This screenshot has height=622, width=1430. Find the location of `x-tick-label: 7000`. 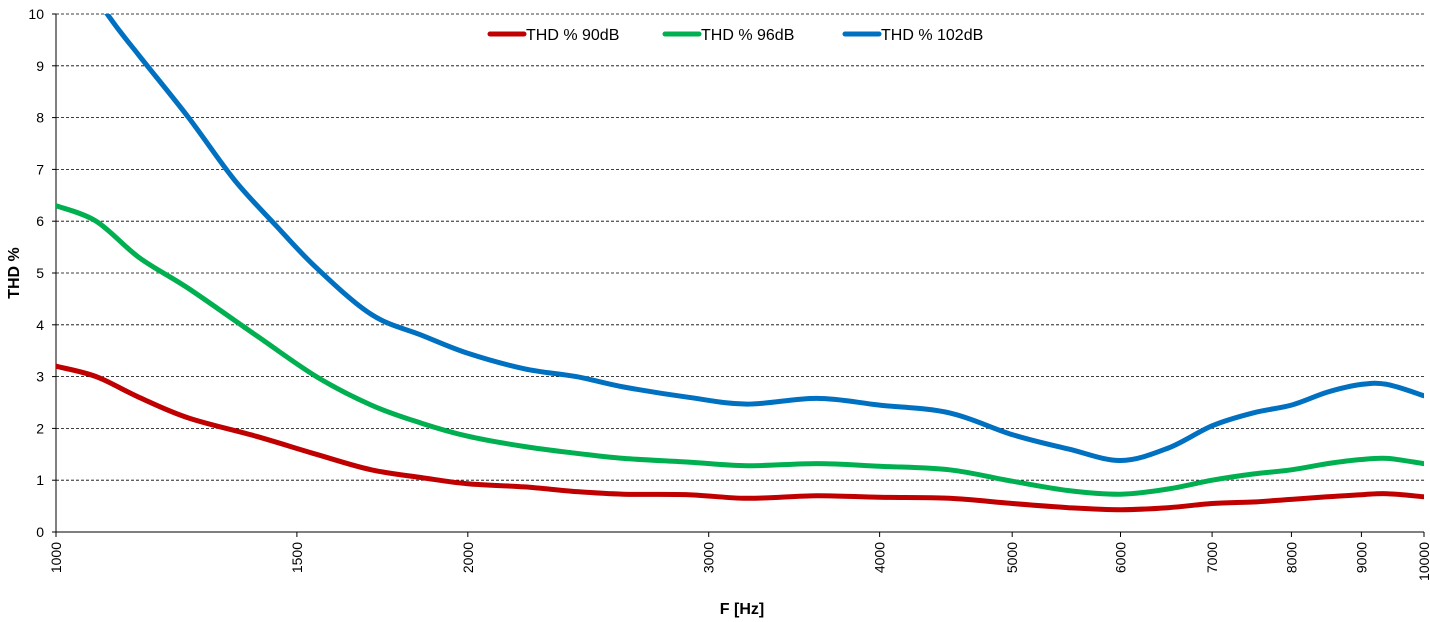

x-tick-label: 7000 is located at coordinates (1212, 557).